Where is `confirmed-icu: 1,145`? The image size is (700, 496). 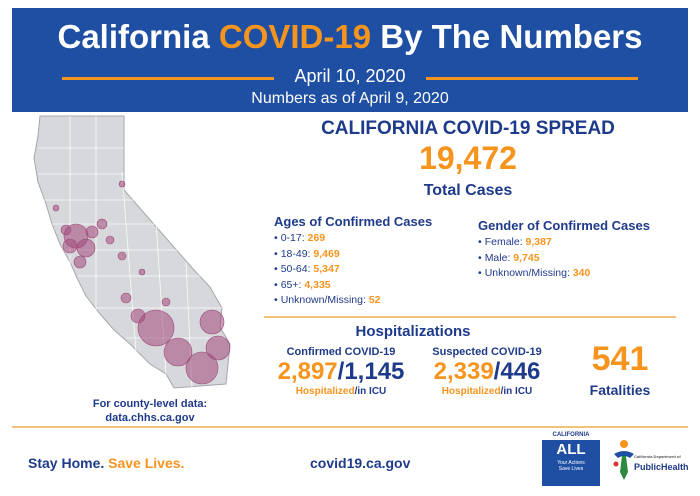
confirmed-icu: 1,145 is located at coordinates (374, 371).